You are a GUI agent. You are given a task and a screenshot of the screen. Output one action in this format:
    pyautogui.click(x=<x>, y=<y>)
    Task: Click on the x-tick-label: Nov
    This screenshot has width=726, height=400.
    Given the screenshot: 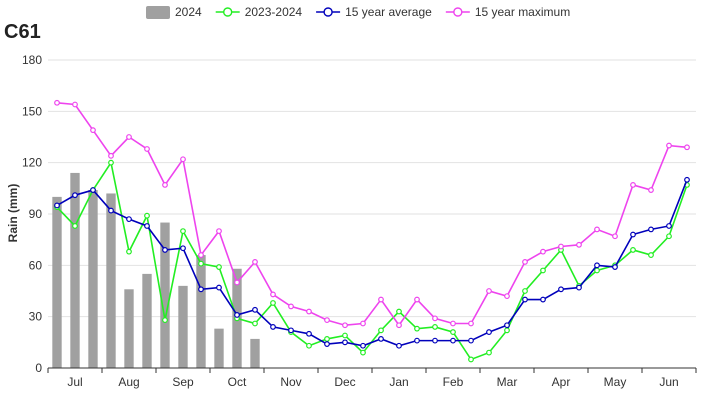 What is the action you would take?
    pyautogui.click(x=290, y=382)
    